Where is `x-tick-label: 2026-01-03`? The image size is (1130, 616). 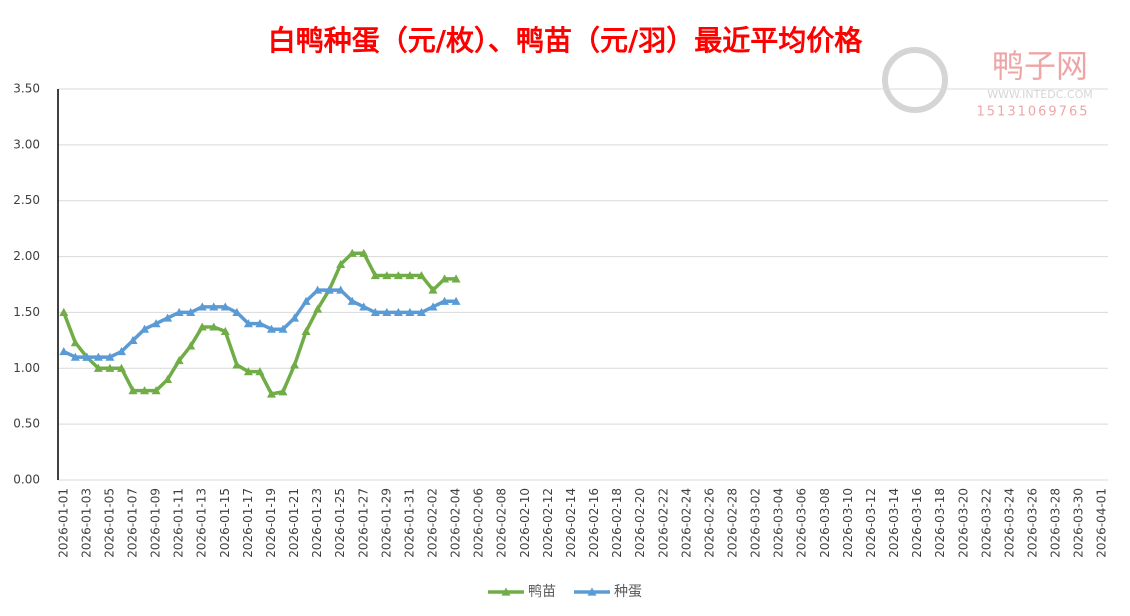 x-tick-label: 2026-01-03 is located at coordinates (86, 523).